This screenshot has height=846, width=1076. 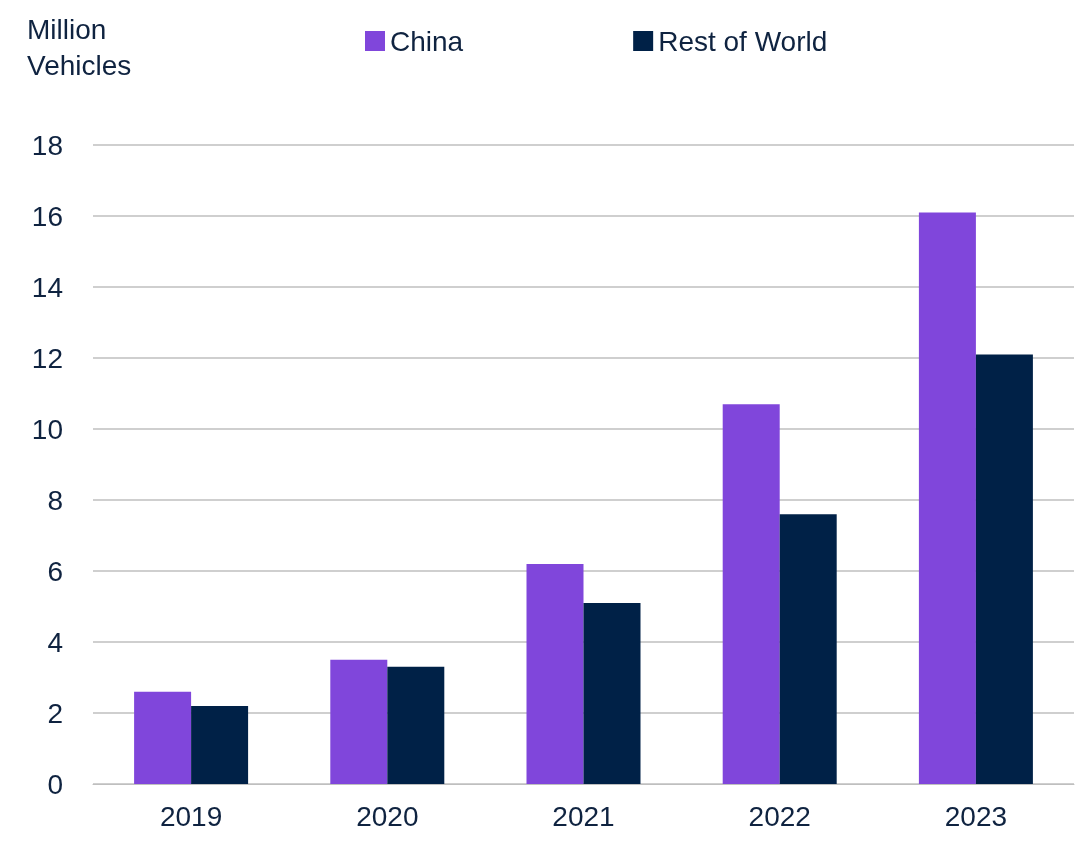 I want to click on y-tick-label: 18, so click(x=47, y=145).